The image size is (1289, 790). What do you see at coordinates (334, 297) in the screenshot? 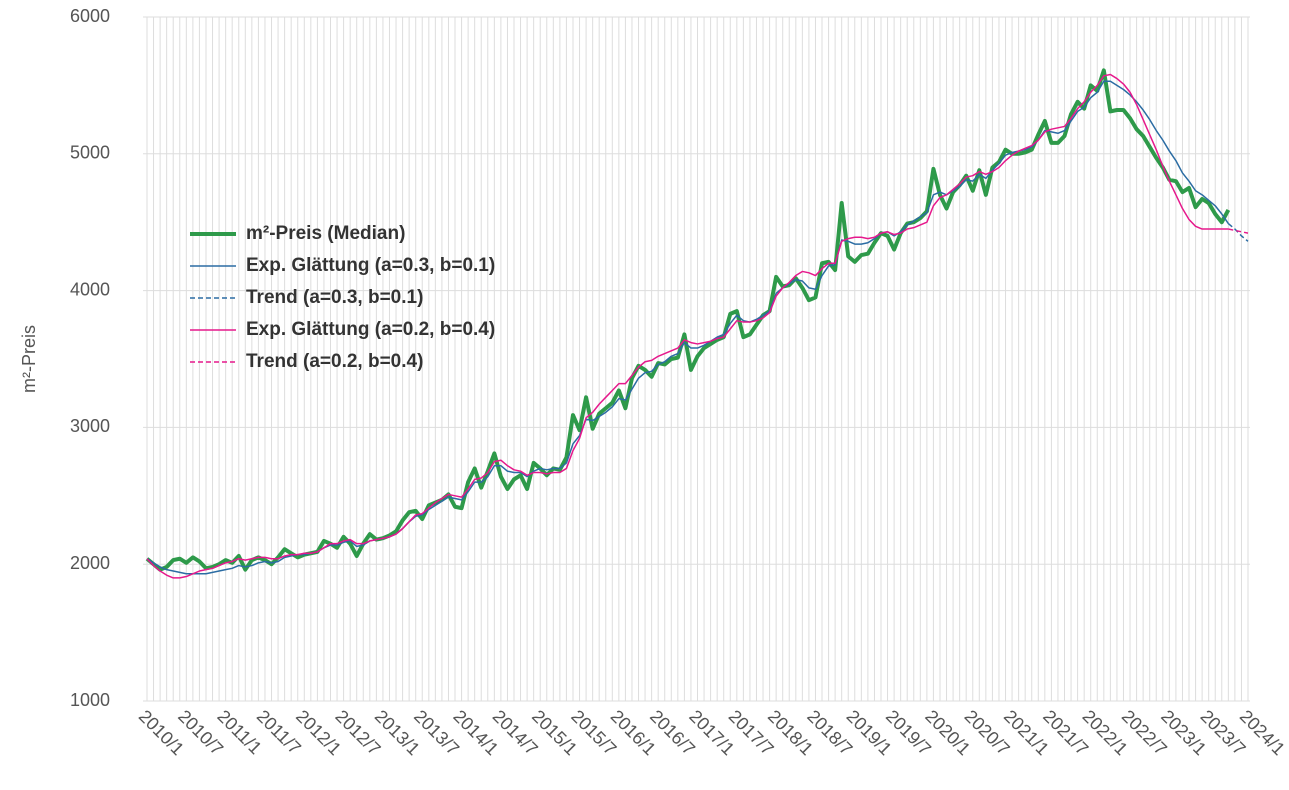
I see `legend-label: Trend (a=0.3, b=0.1)` at bounding box center [334, 297].